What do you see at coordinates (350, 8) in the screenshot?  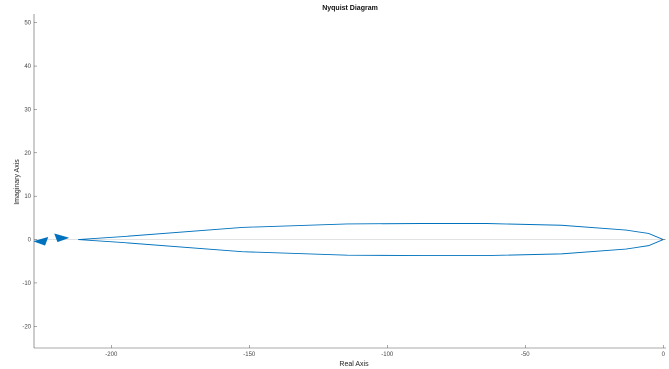 I see `chart-title: Nyquist Diagram` at bounding box center [350, 8].